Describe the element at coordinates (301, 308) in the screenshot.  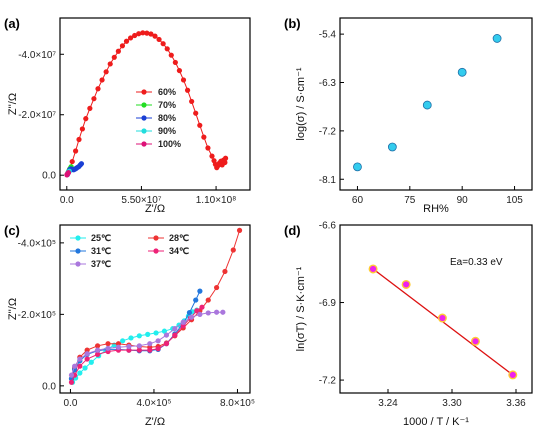
I see `y-axis-label: ln(σT) / S·K·cm⁻¹` at that location.